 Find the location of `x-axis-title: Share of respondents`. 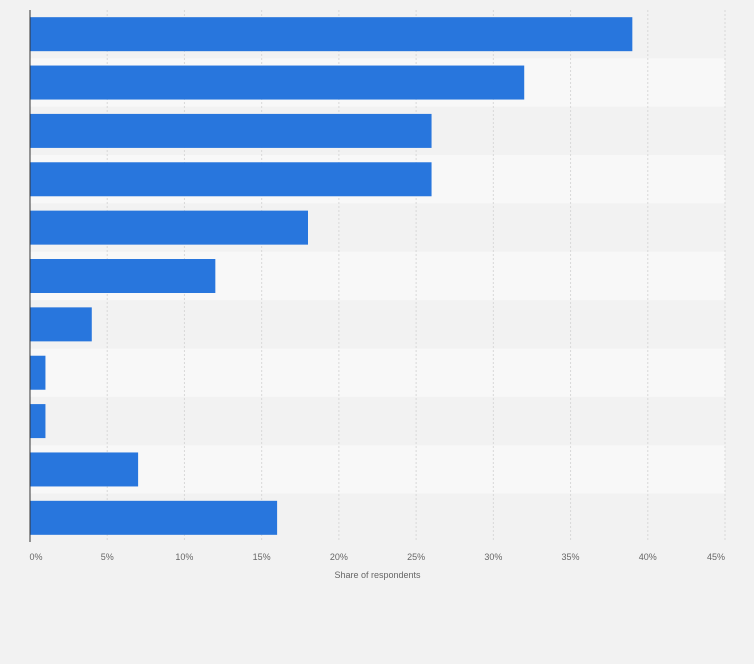

x-axis-title: Share of respondents is located at coordinates (377, 575).